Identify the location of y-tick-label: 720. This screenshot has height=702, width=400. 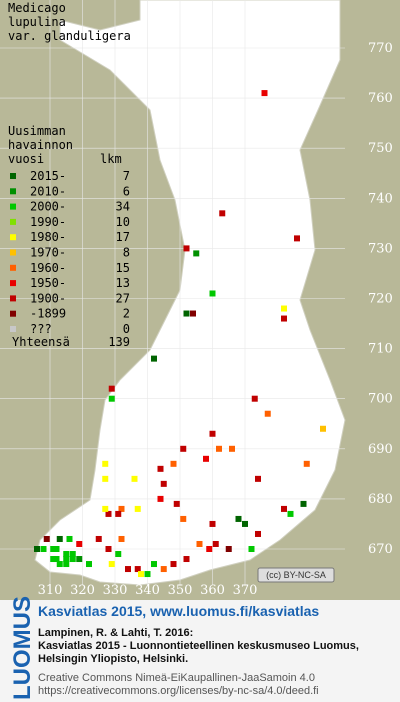
(380, 299).